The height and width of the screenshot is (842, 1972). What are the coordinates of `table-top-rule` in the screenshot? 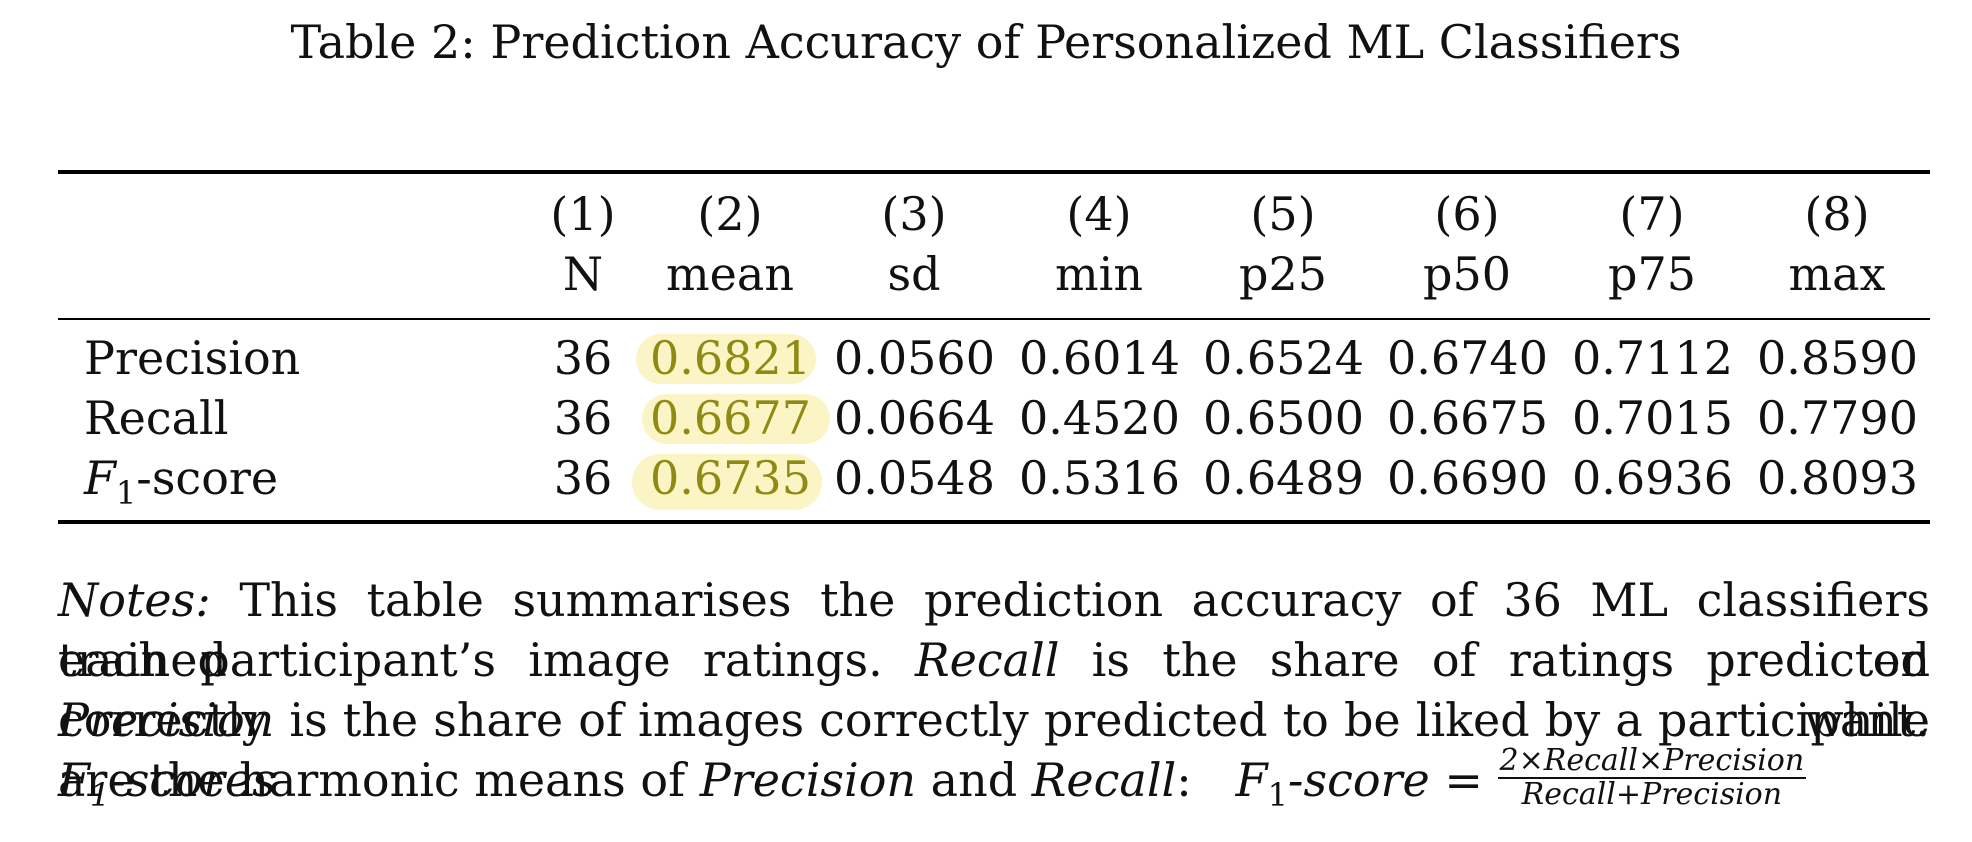 It's located at (994, 172).